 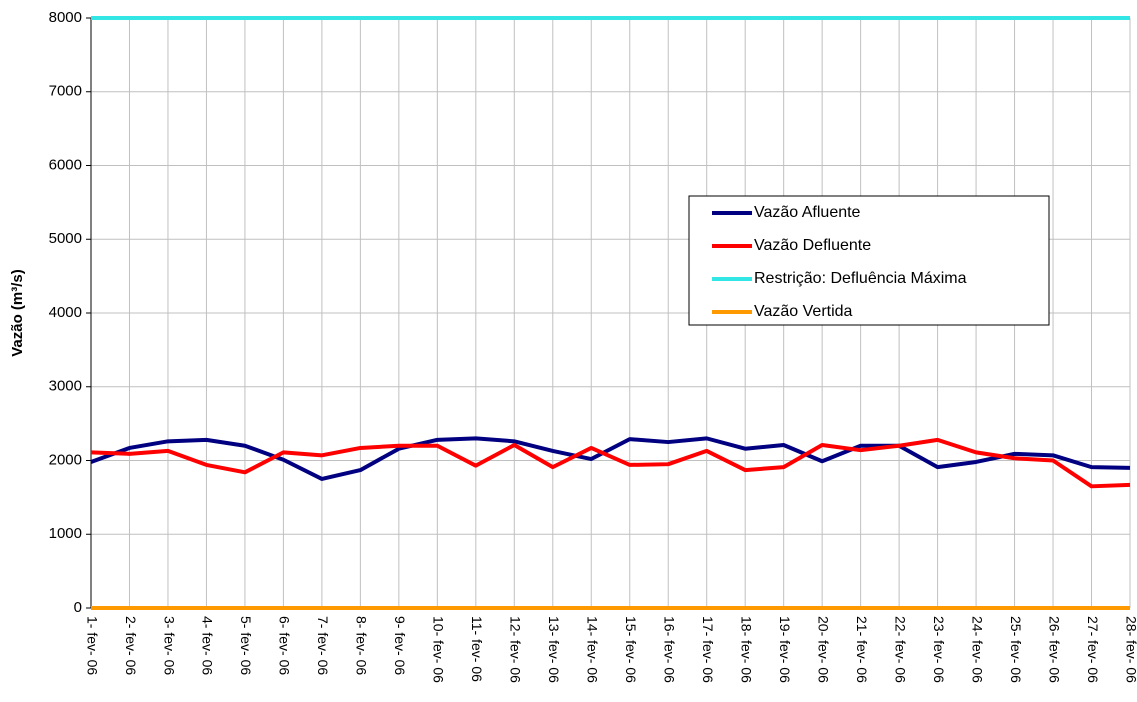 What do you see at coordinates (65, 91) in the screenshot?
I see `y-tick-label: 7000` at bounding box center [65, 91].